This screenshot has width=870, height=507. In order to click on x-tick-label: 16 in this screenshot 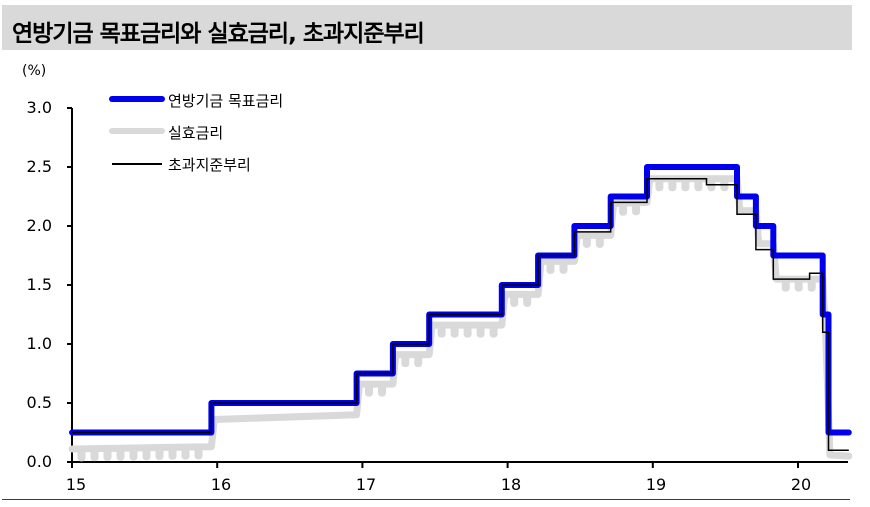, I will do `click(221, 484)`.